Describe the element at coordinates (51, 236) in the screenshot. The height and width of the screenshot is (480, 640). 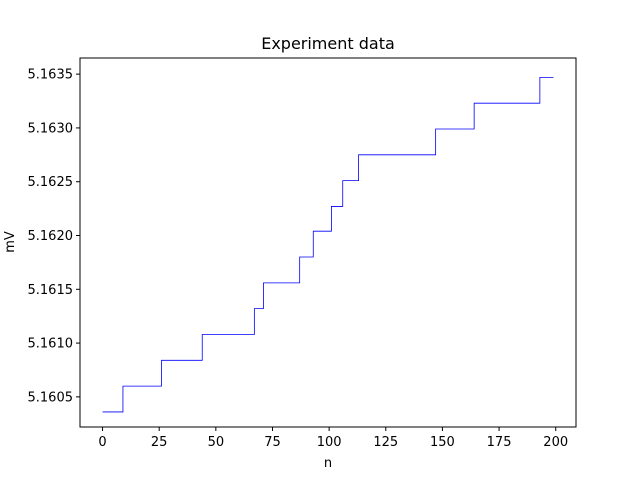
I see `y-tick-label: 5.1620` at that location.